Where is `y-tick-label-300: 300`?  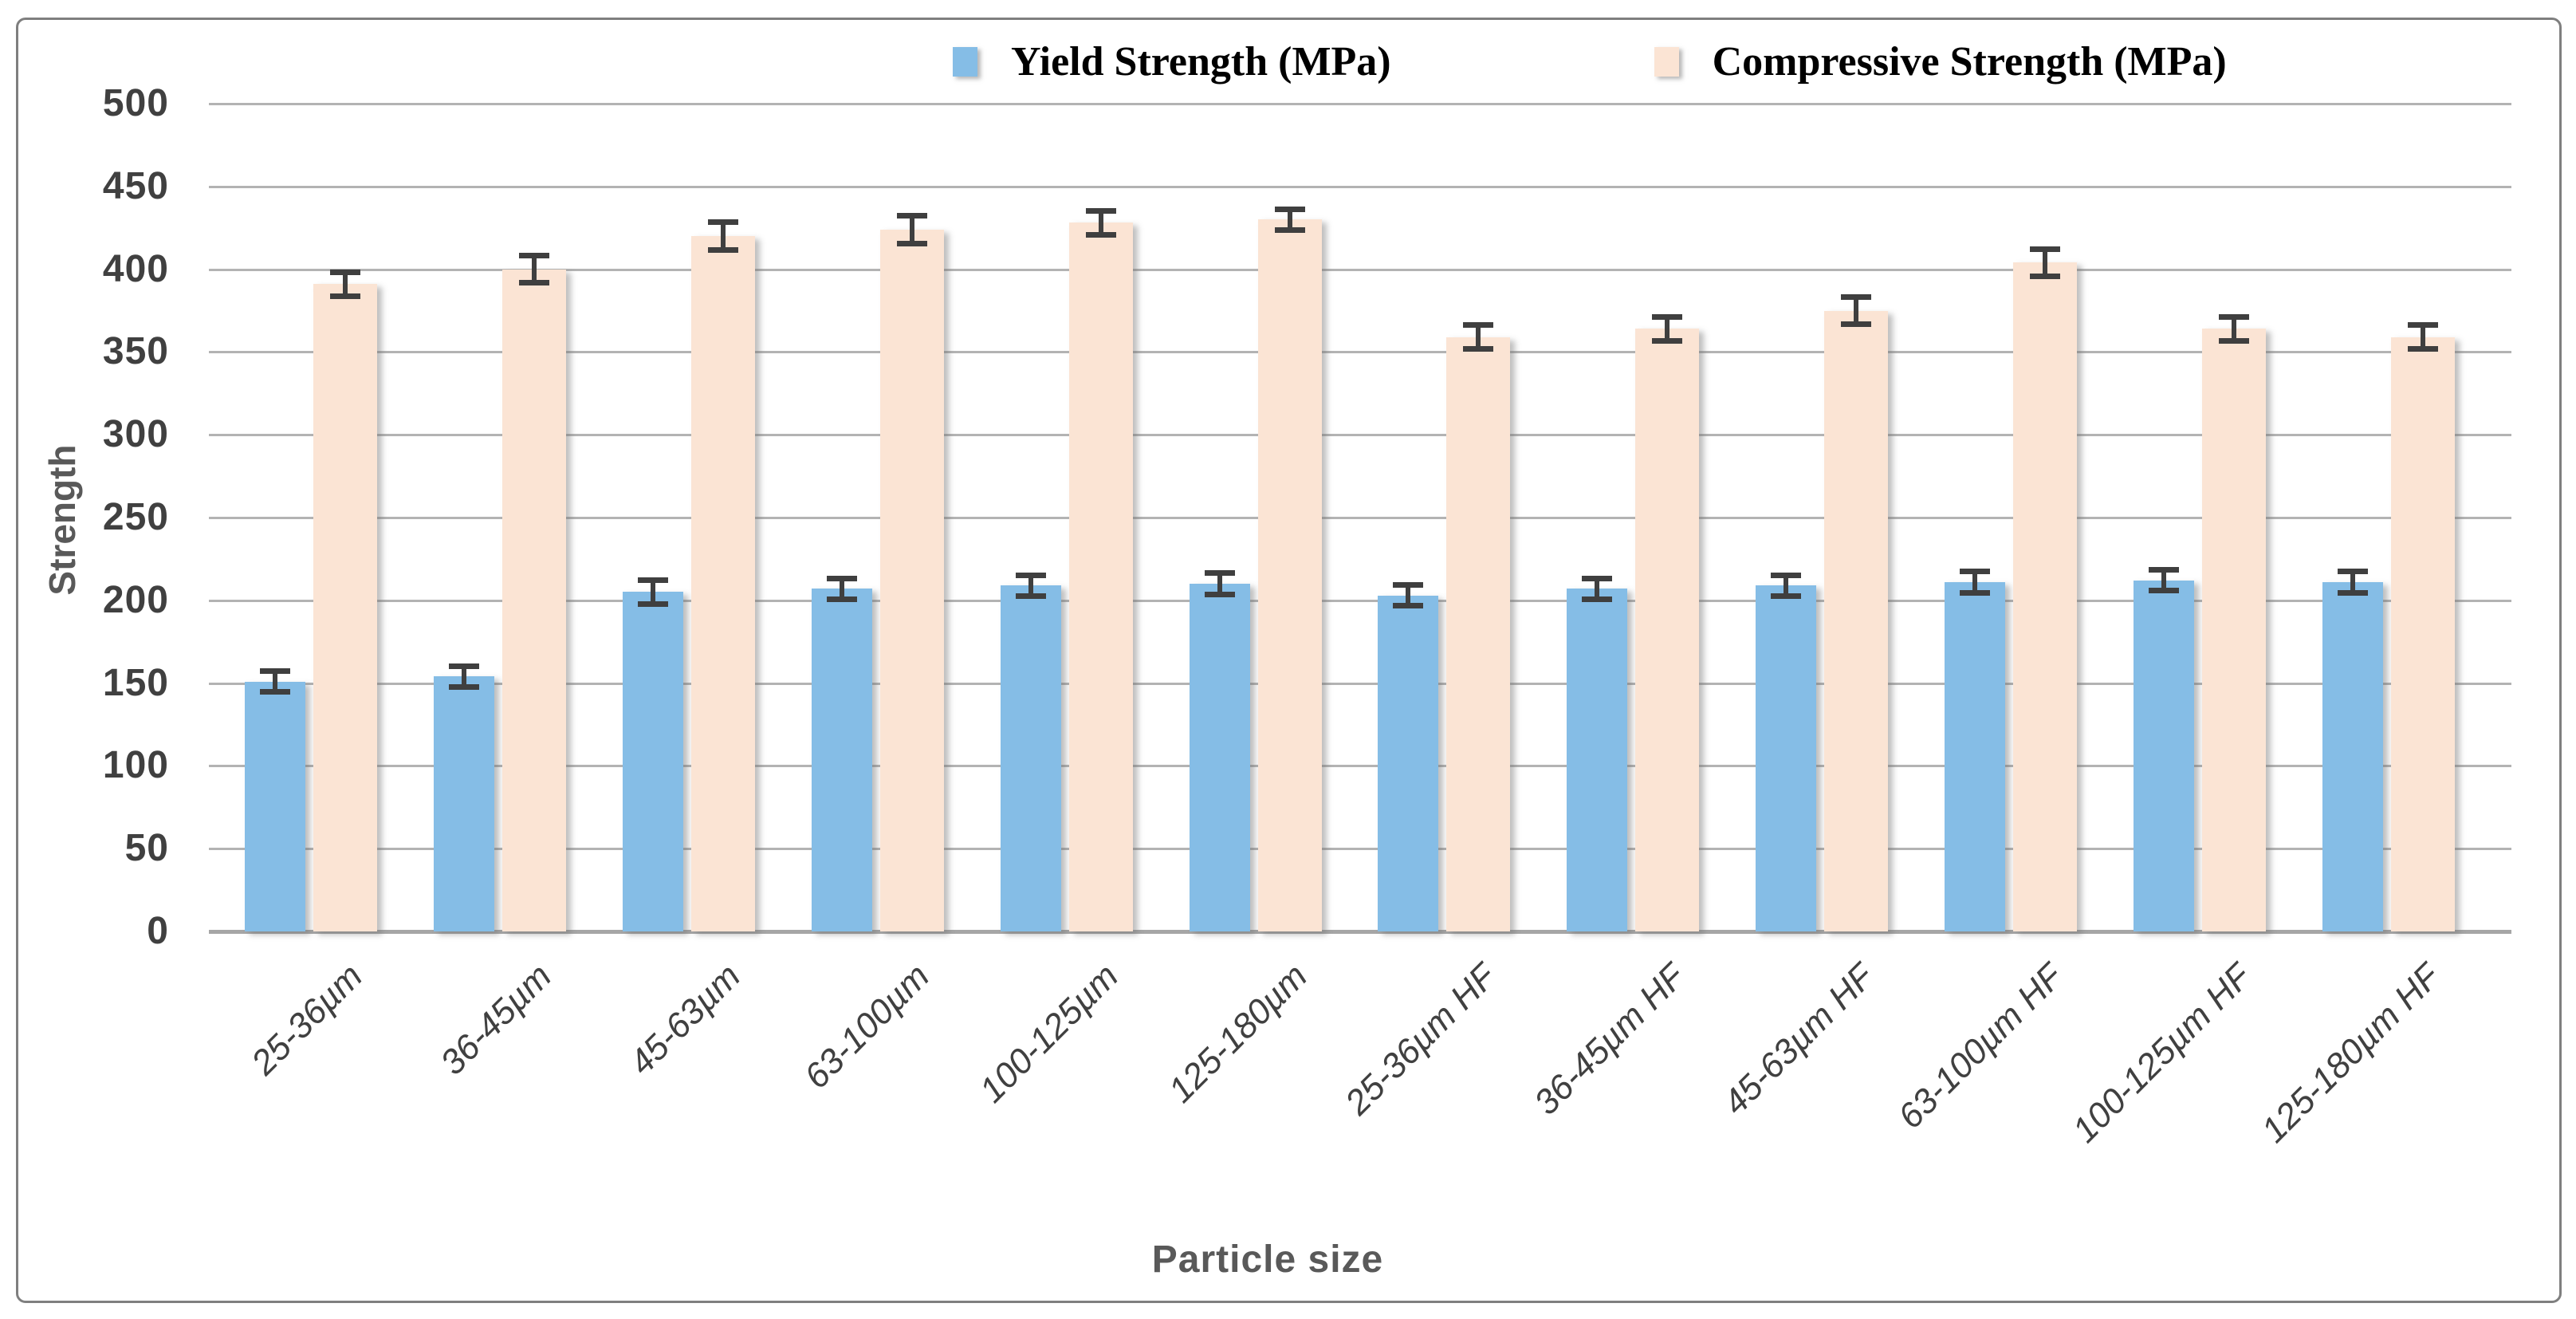 y-tick-label-300: 300 is located at coordinates (135, 435).